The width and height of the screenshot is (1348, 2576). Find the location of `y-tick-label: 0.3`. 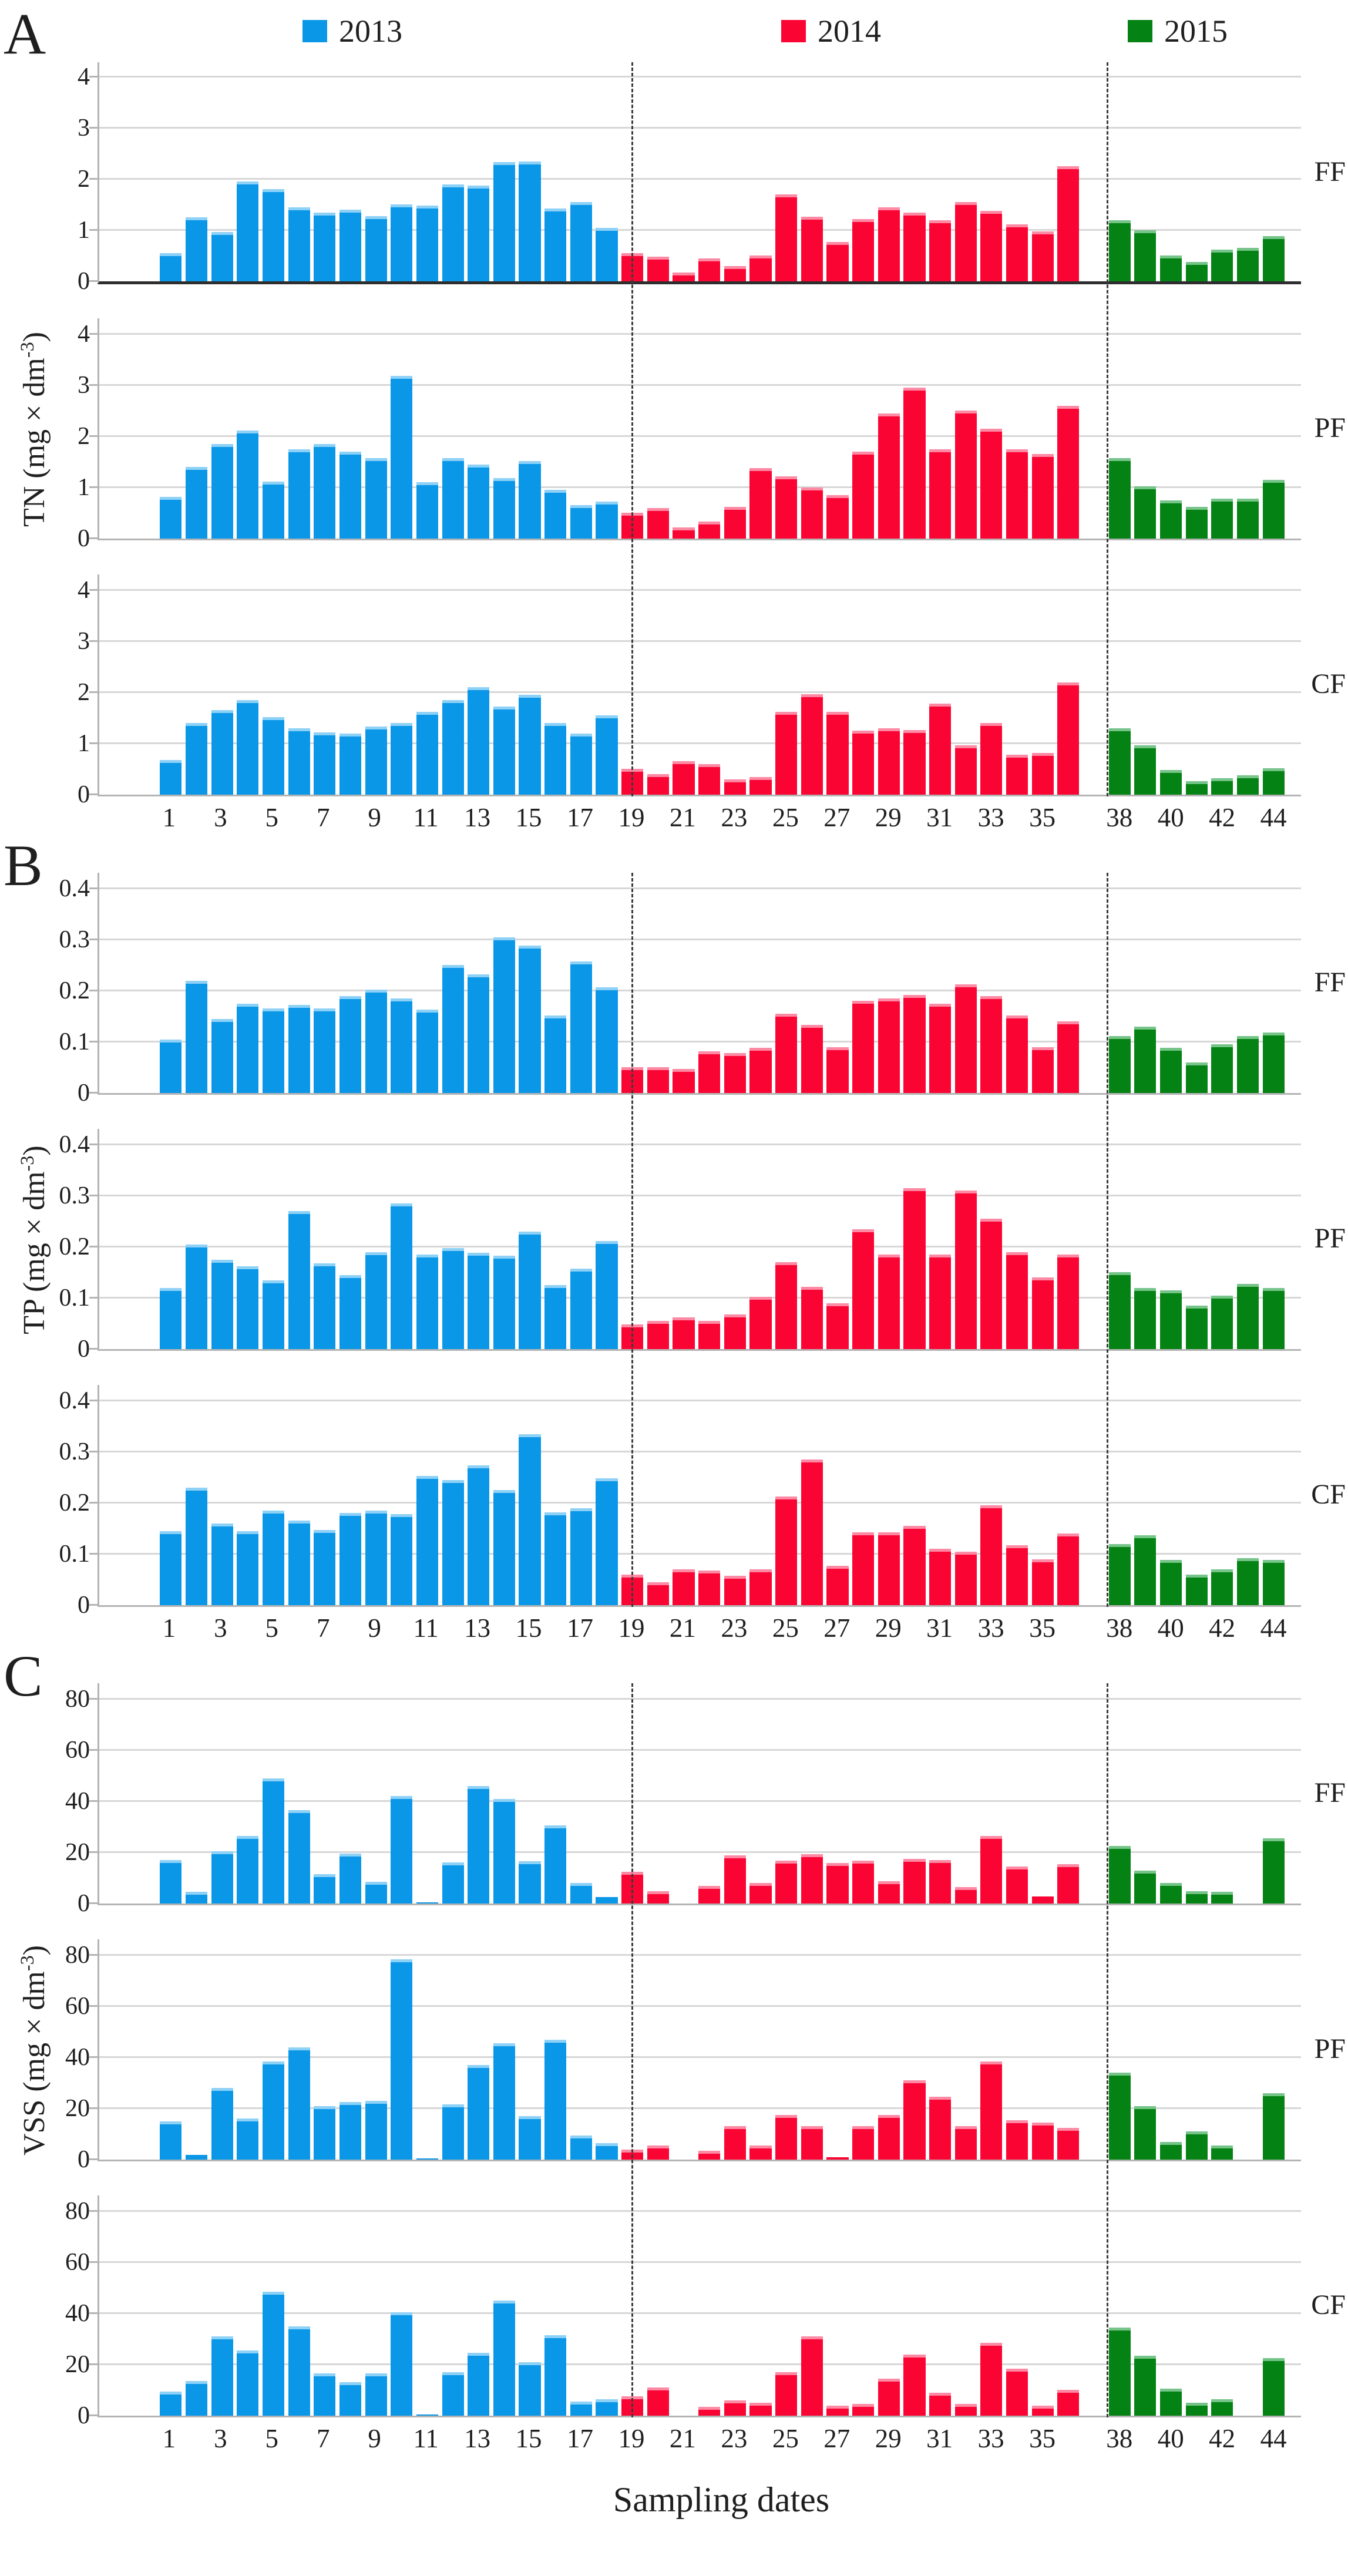

y-tick-label: 0.3 is located at coordinates (74, 1451).